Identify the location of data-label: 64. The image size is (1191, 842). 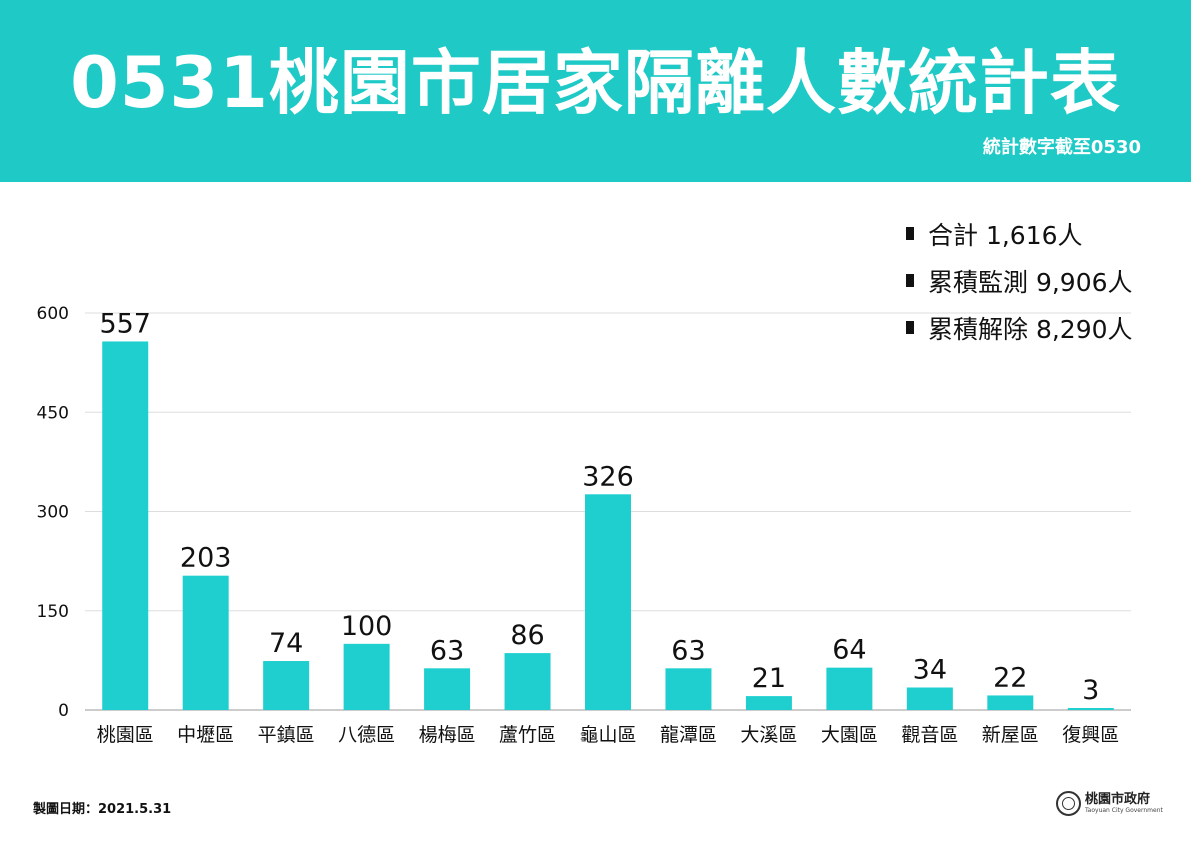
(849, 650).